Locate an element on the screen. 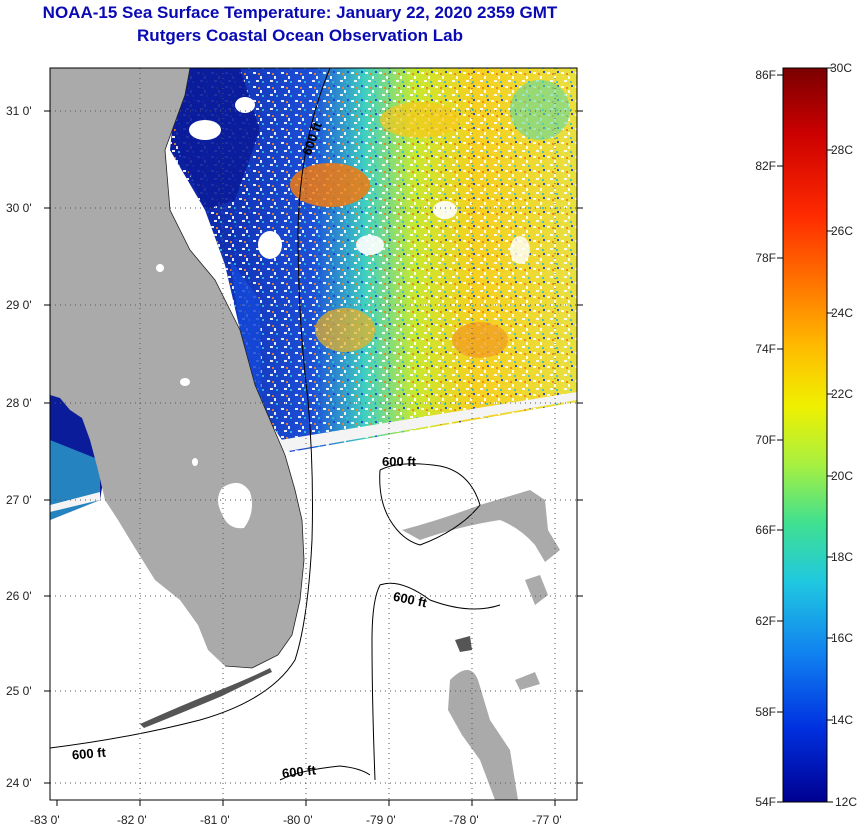 The height and width of the screenshot is (832, 864). lon-label: -78 0' is located at coordinates (464, 820).